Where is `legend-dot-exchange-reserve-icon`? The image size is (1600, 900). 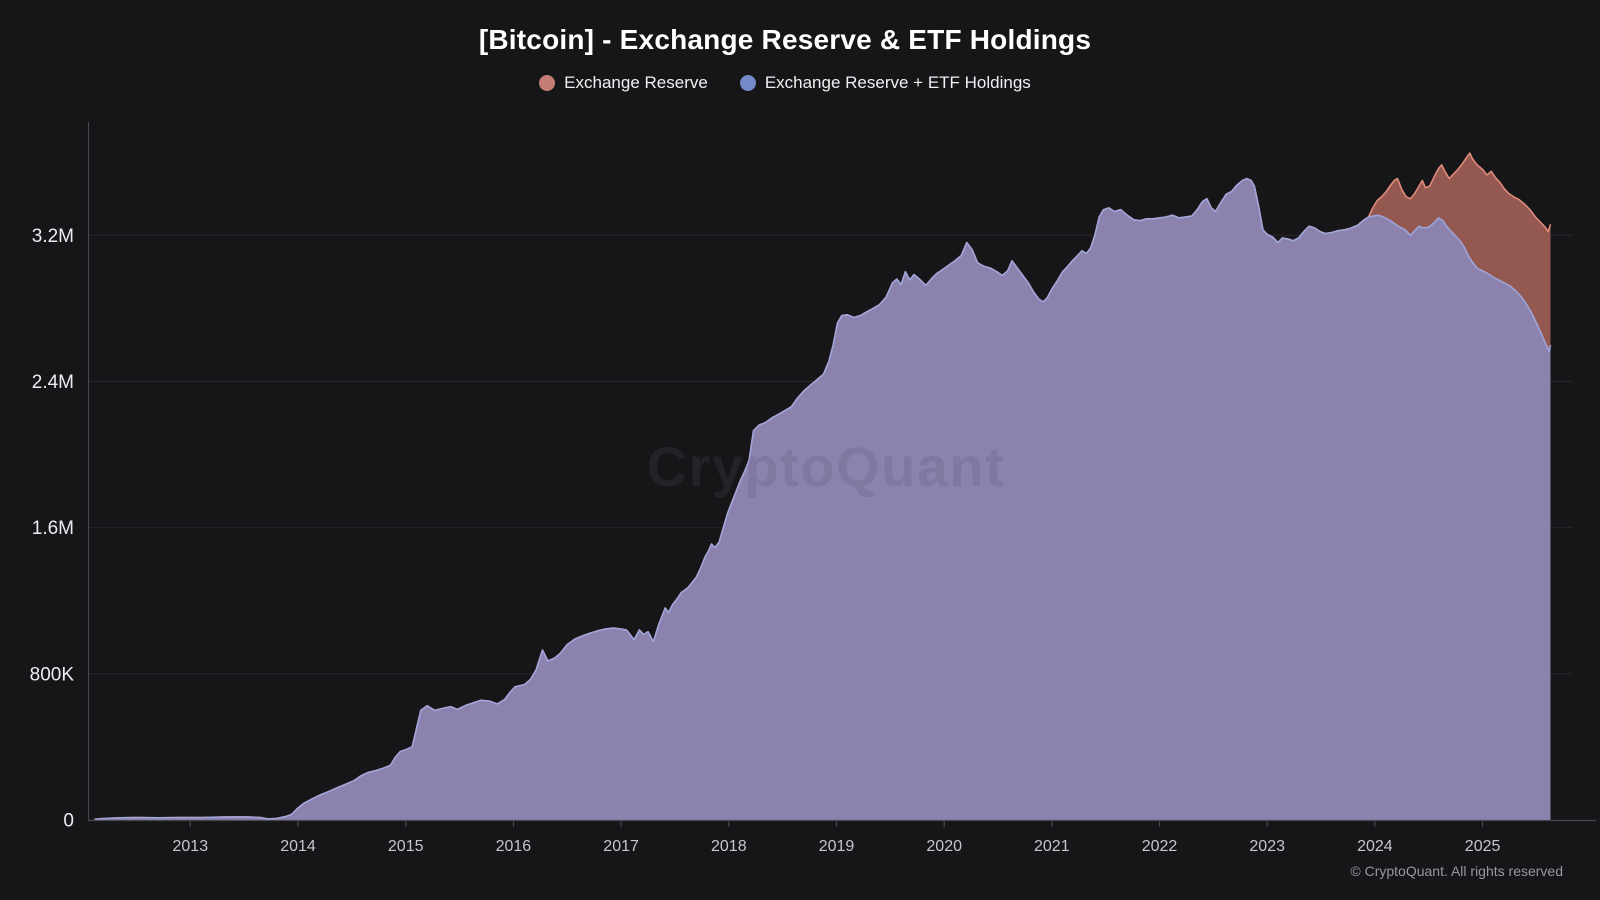 legend-dot-exchange-reserve-icon is located at coordinates (547, 83).